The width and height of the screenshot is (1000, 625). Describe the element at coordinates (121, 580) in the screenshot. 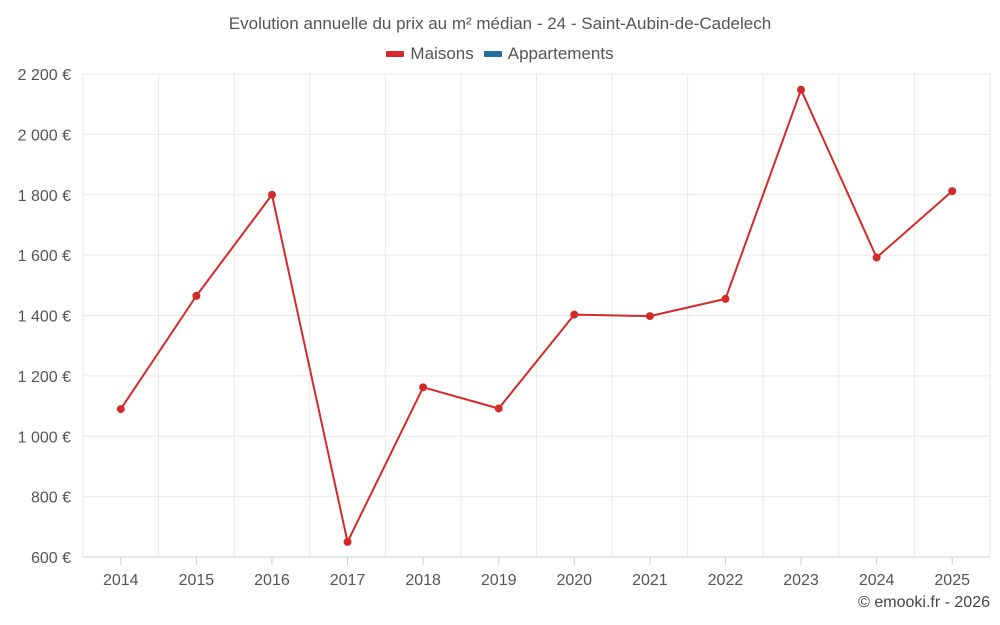

I see `x-tick-label: 2014` at that location.